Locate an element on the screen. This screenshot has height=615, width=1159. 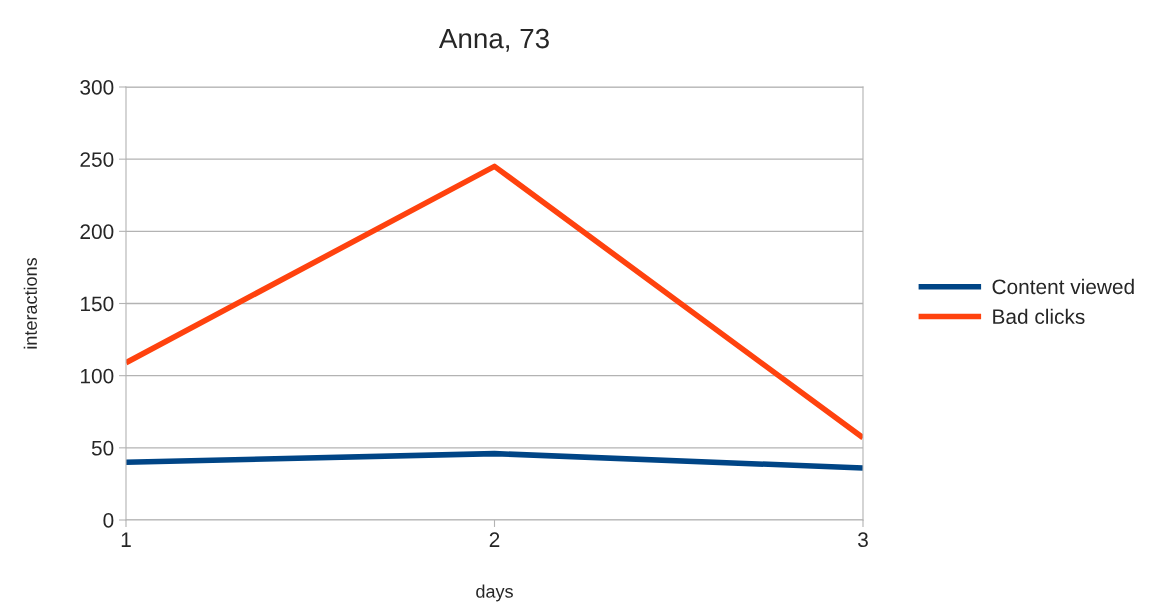
y-tick-label: 200 is located at coordinates (97, 232).